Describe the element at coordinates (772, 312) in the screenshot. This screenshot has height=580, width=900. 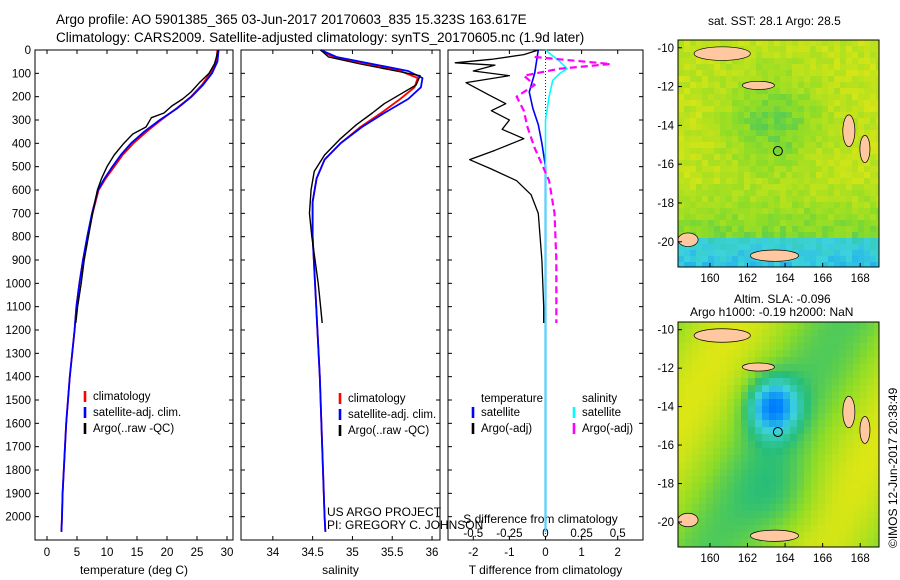
I see `sla-map-title-line2: Argo h1000: -0.19 h2000: NaN` at that location.